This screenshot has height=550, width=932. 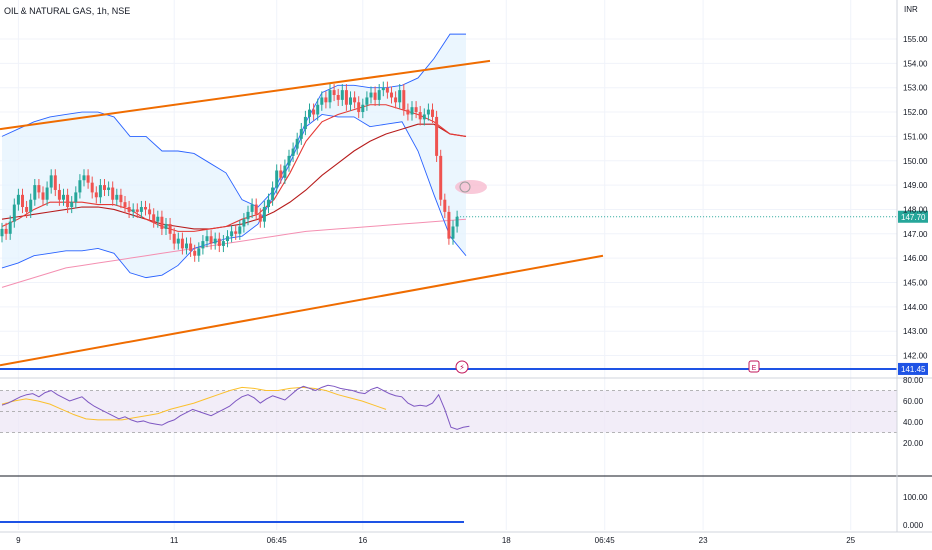 What do you see at coordinates (234, 168) in the screenshot?
I see `sma-fast-line` at bounding box center [234, 168].